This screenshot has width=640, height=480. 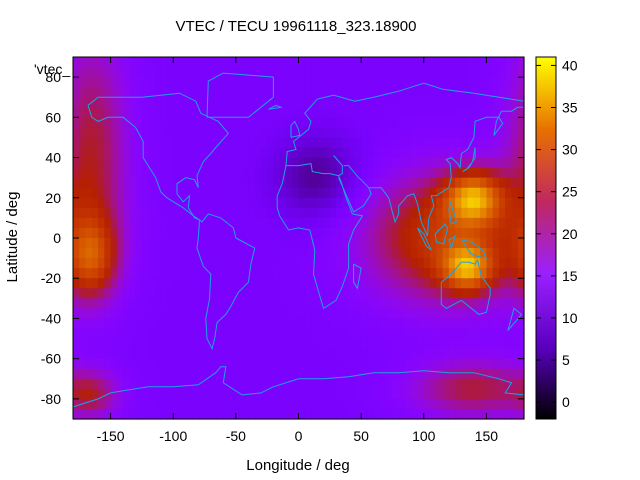 What do you see at coordinates (51, 318) in the screenshot?
I see `y-tick-label: -40` at bounding box center [51, 318].